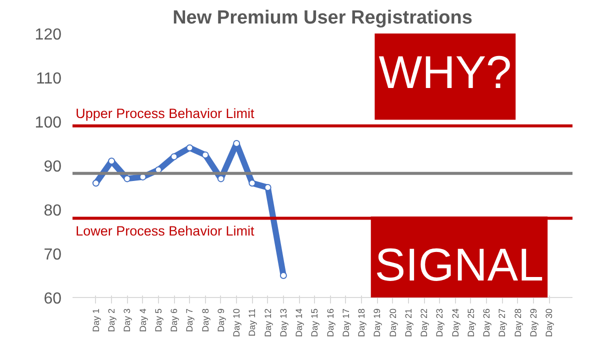 Image resolution: width=600 pixels, height=340 pixels. I want to click on x-tick-label: Day 11, so click(252, 322).